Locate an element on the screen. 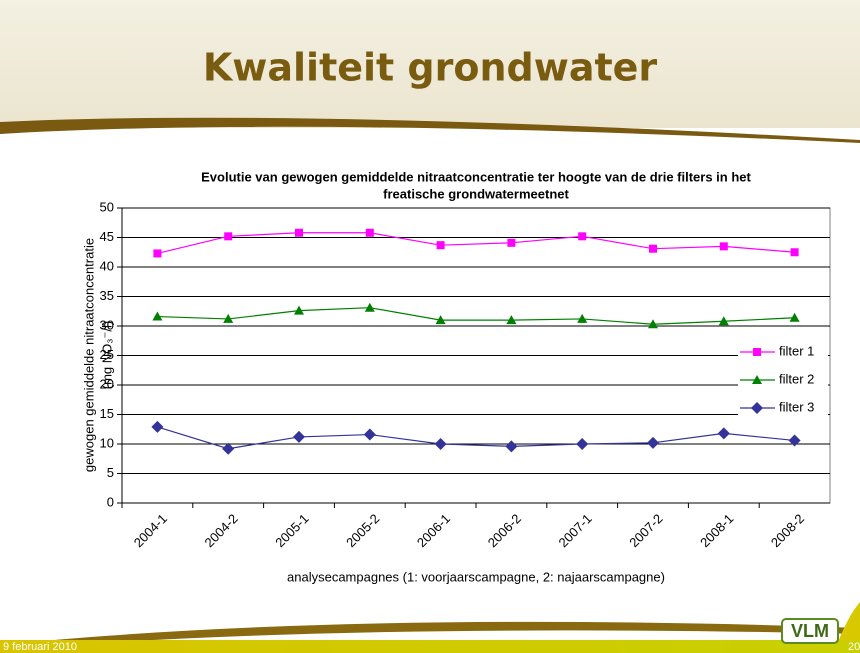  logo-text: VLM is located at coordinates (810, 631).